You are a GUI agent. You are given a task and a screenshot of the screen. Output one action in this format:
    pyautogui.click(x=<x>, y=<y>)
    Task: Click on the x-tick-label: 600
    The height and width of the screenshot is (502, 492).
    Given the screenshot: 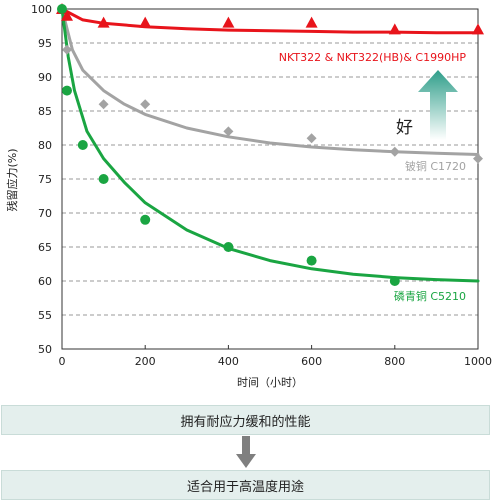 What is the action you would take?
    pyautogui.click(x=311, y=361)
    